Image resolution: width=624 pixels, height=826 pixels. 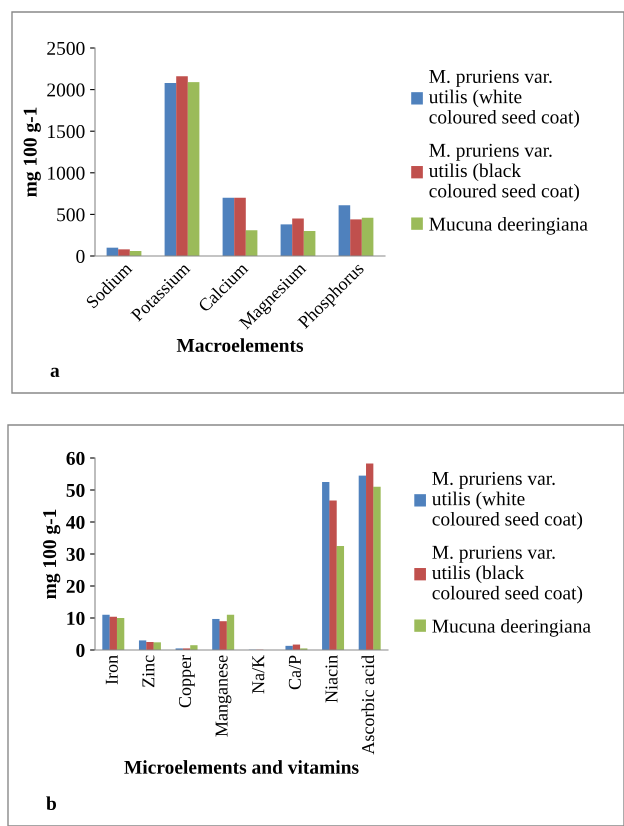 I want to click on y-tick-label: 50, so click(x=75, y=490).